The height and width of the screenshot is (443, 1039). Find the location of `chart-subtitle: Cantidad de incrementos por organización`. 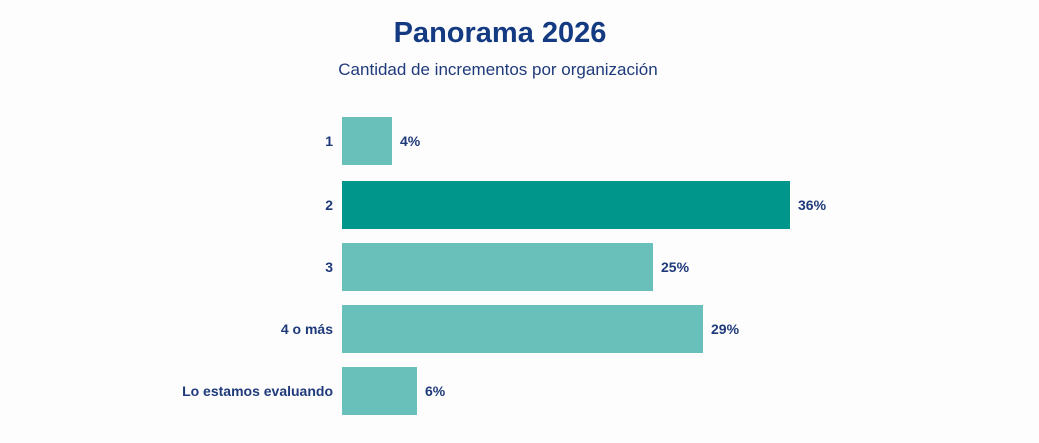

chart-subtitle: Cantidad de incrementos por organización is located at coordinates (498, 69).